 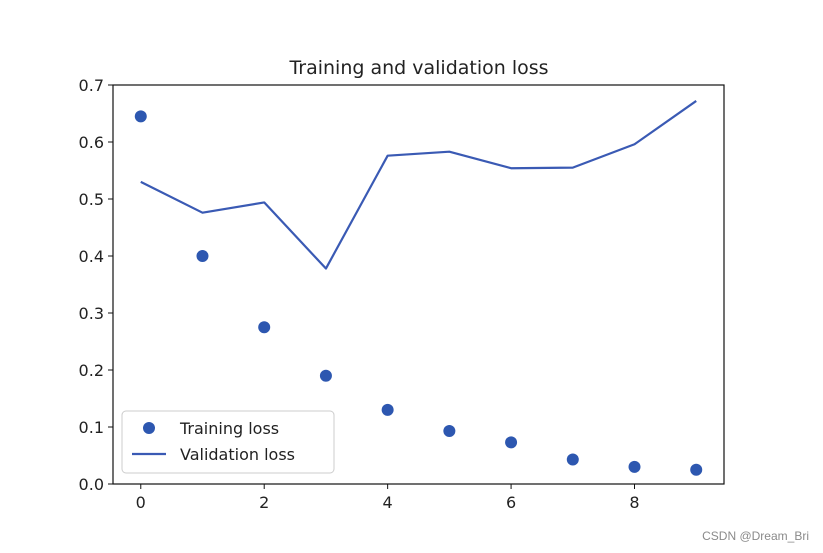 I want to click on y-tick-label: 0.2, so click(x=91, y=370).